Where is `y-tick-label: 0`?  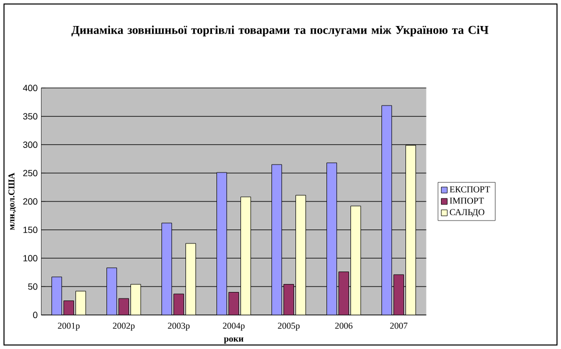
y-tick-label: 0 is located at coordinates (35, 315).